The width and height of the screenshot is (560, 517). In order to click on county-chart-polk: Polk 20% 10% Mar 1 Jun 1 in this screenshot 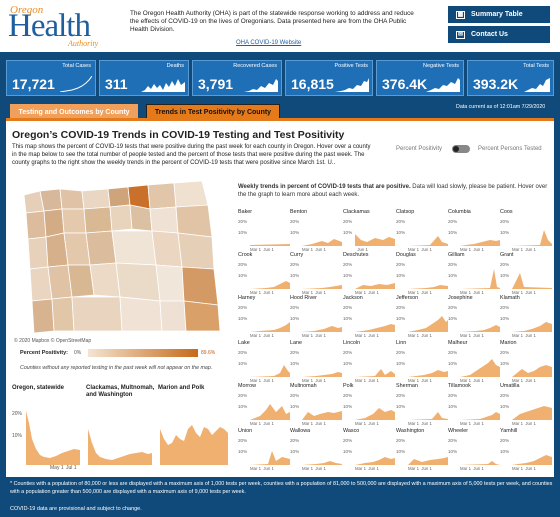, I will do `click(369, 404)`.